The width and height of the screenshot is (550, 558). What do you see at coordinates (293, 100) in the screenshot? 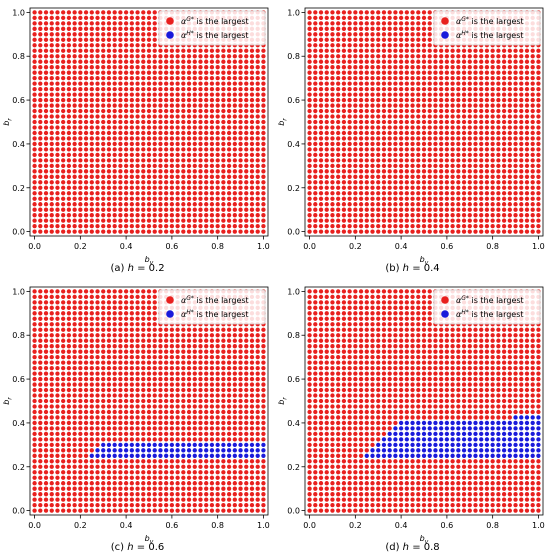
I see `y-tick-label: 0.6` at bounding box center [293, 100].